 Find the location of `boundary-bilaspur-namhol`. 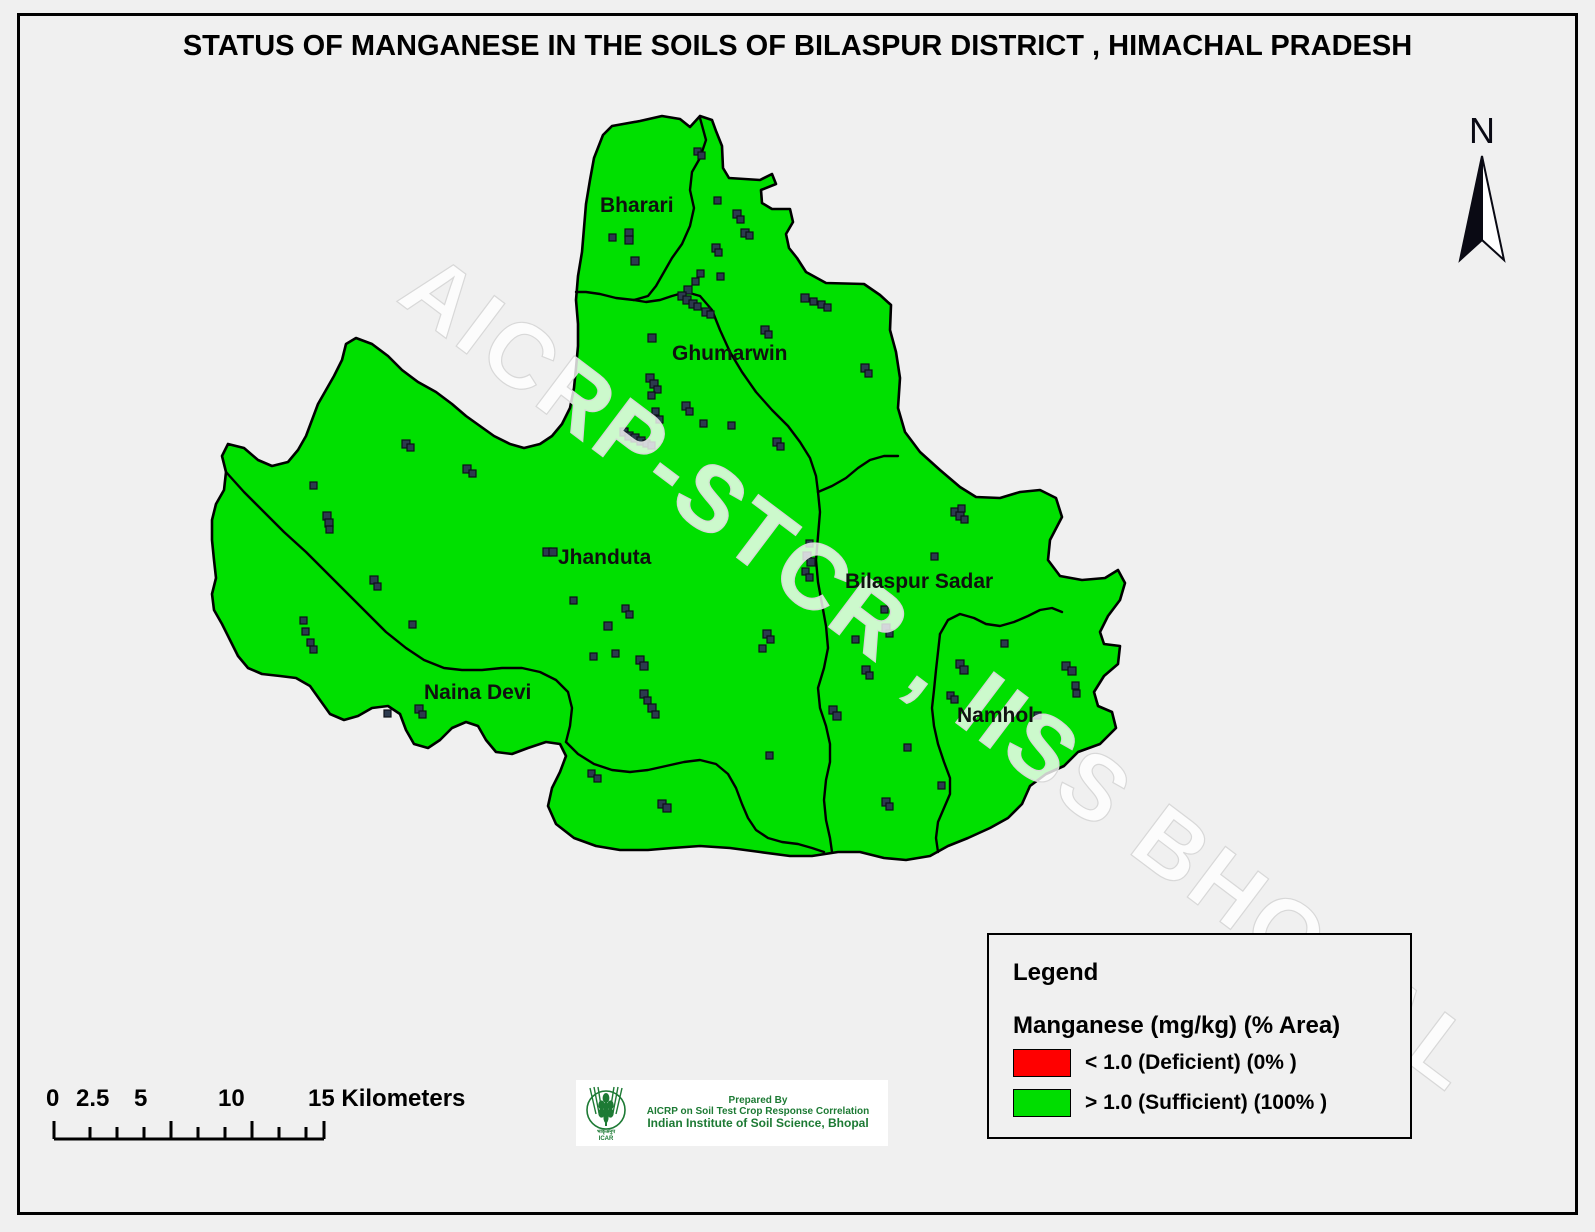

boundary-bilaspur-namhol is located at coordinates (1001, 621).